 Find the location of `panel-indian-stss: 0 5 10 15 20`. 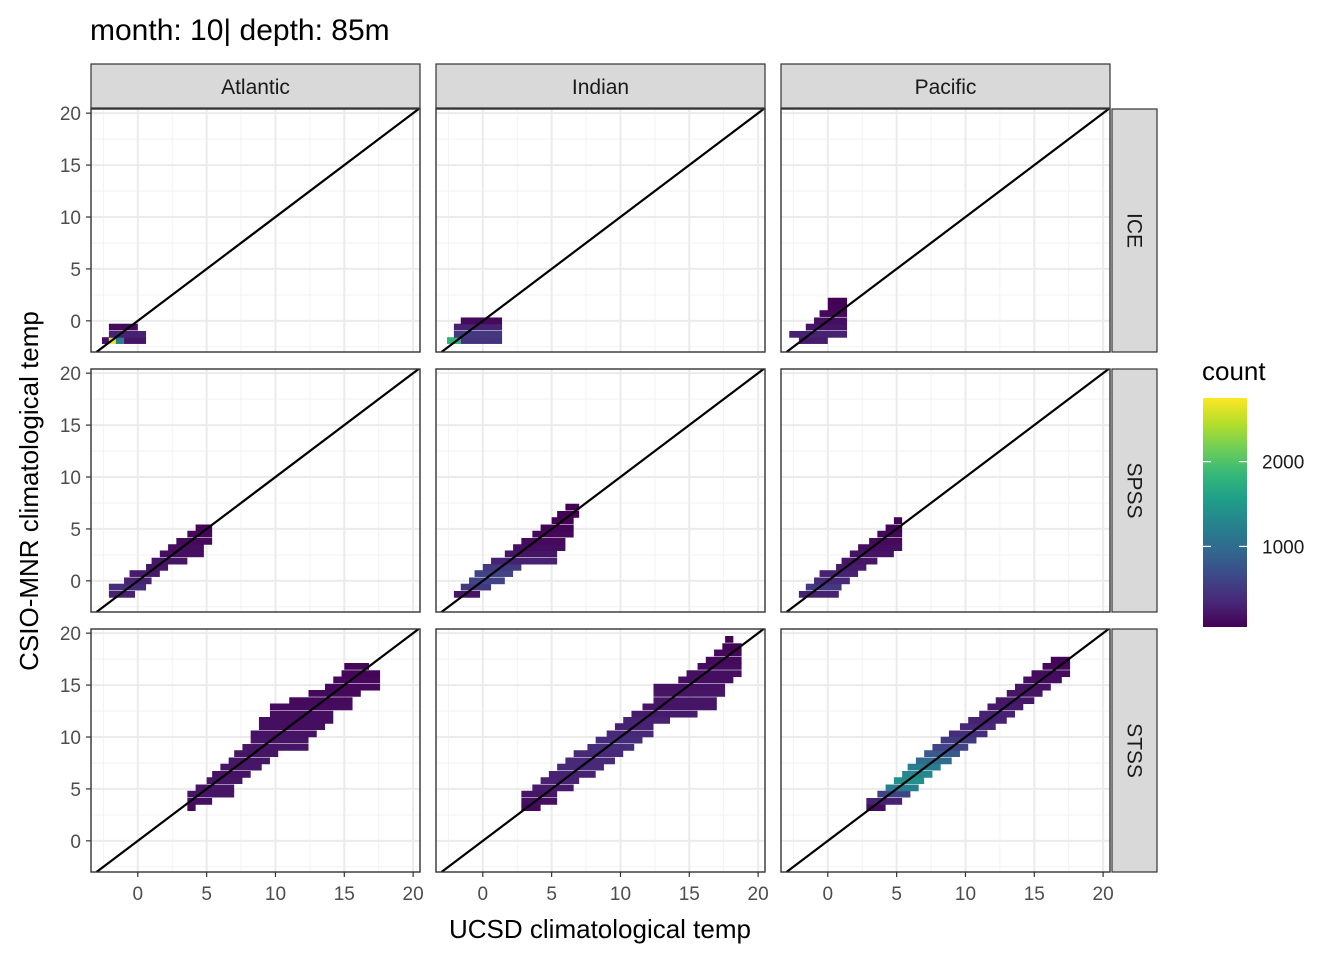

panel-indian-stss: 0 5 10 15 20 is located at coordinates (602, 766).